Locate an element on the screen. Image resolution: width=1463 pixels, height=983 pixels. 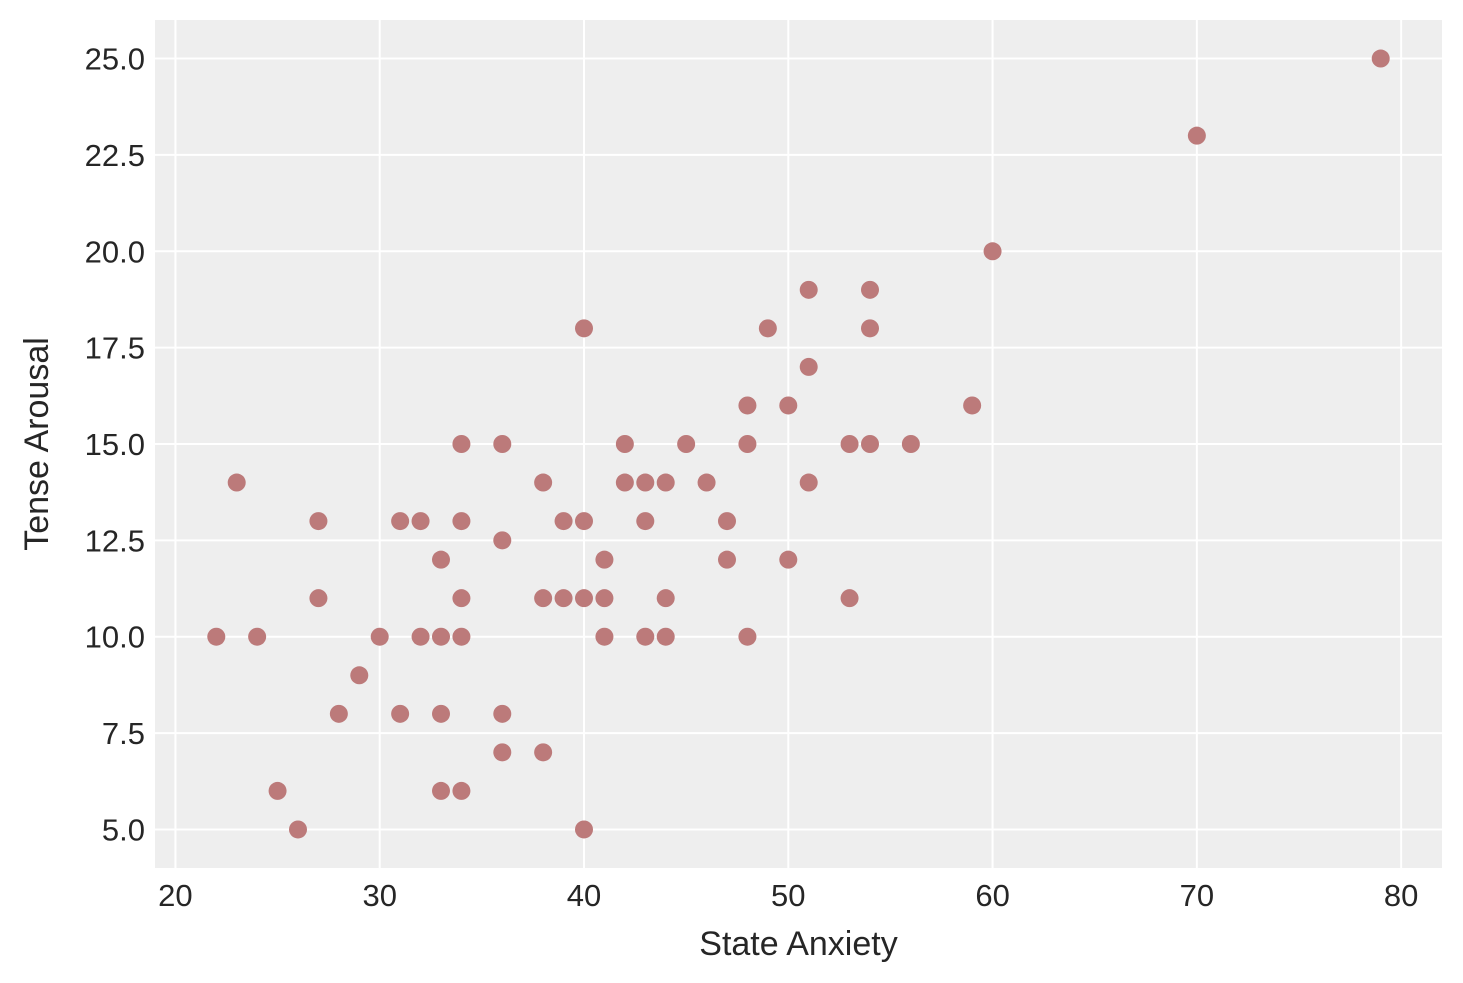
x-tick-label: 60 is located at coordinates (992, 895).